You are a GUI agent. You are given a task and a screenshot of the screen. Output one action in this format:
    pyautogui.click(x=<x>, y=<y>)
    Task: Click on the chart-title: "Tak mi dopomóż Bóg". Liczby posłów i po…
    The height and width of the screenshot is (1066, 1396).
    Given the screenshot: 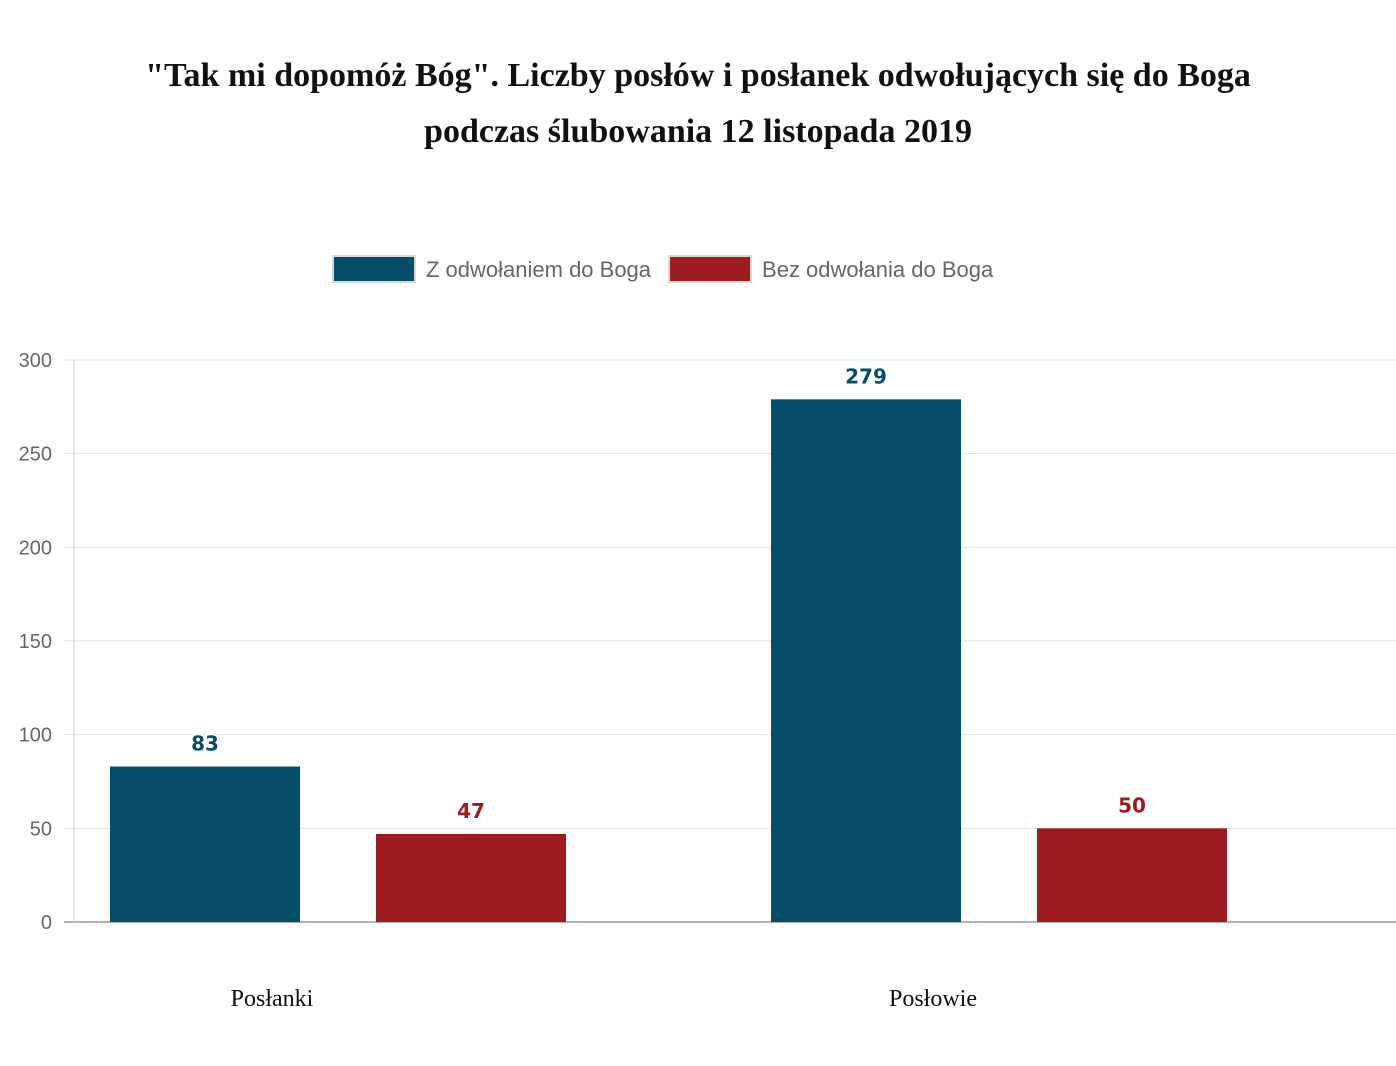 What is the action you would take?
    pyautogui.click(x=698, y=104)
    